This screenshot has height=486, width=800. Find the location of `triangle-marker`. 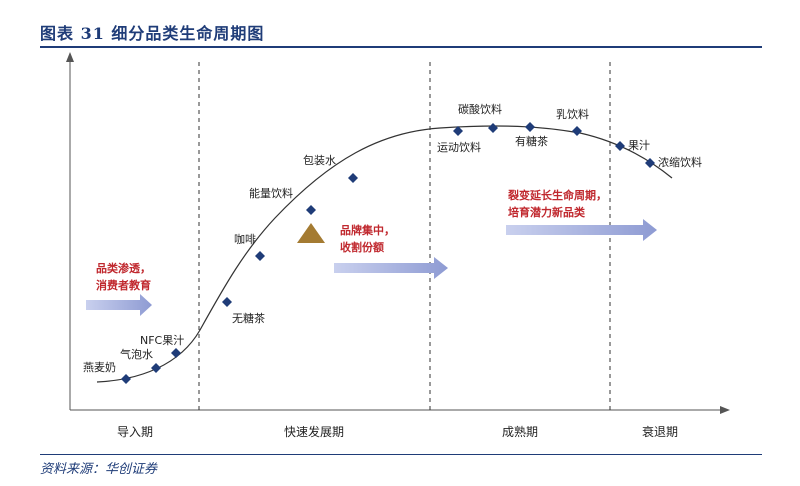

triangle-marker is located at coordinates (311, 233).